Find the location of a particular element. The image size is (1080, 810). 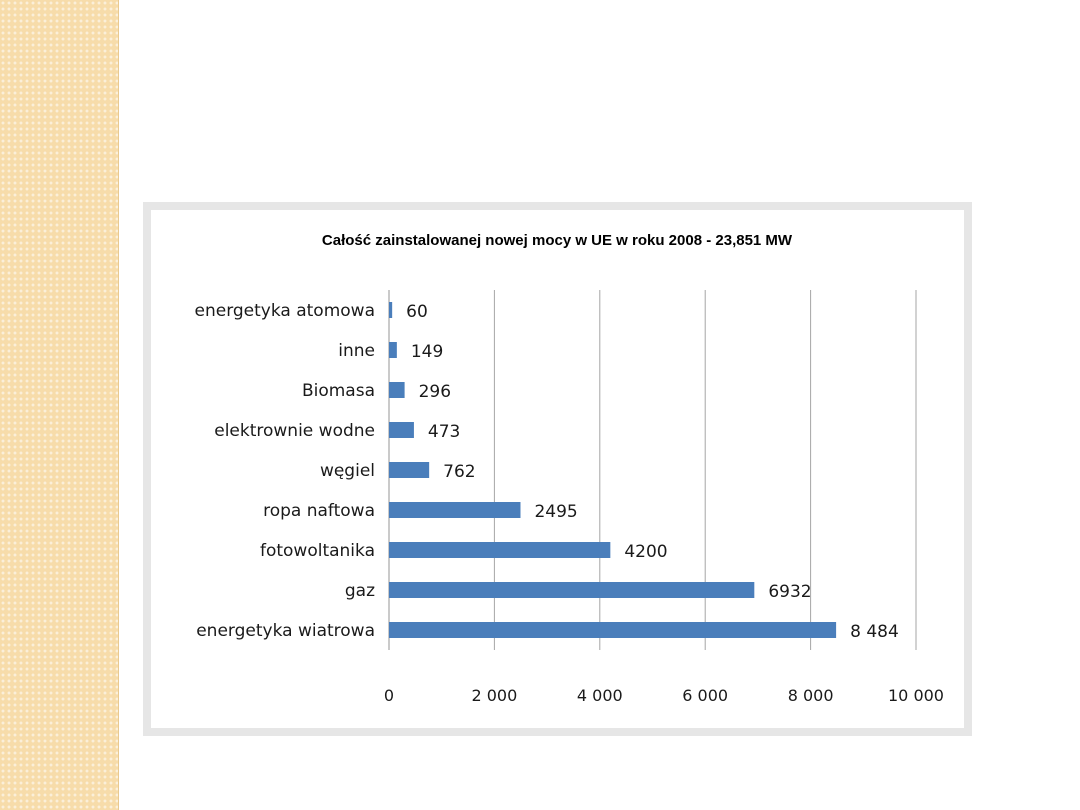

value-label: 60 is located at coordinates (417, 312).